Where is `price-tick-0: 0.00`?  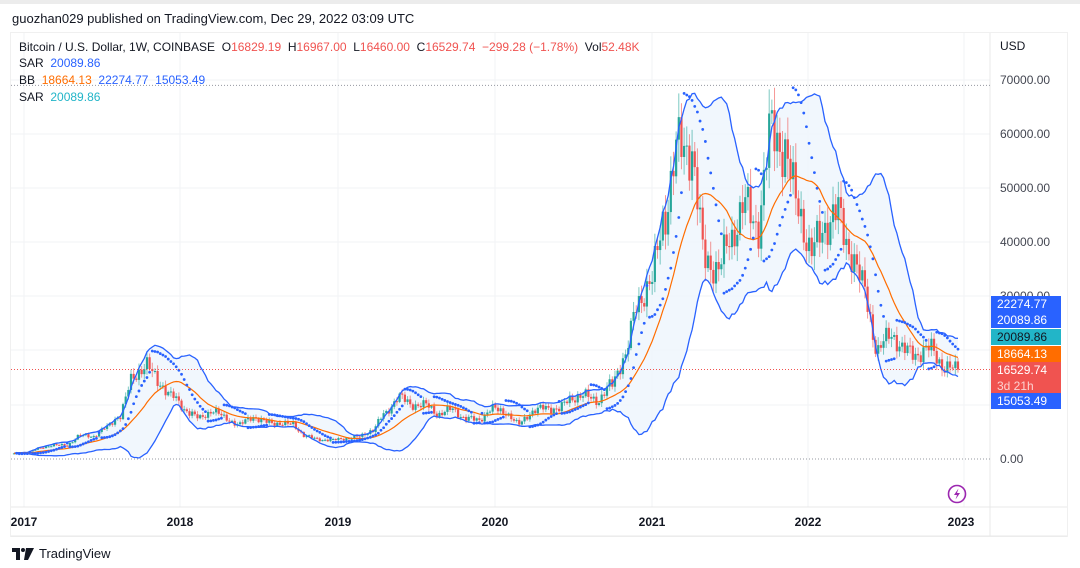
price-tick-0: 0.00 is located at coordinates (1012, 459).